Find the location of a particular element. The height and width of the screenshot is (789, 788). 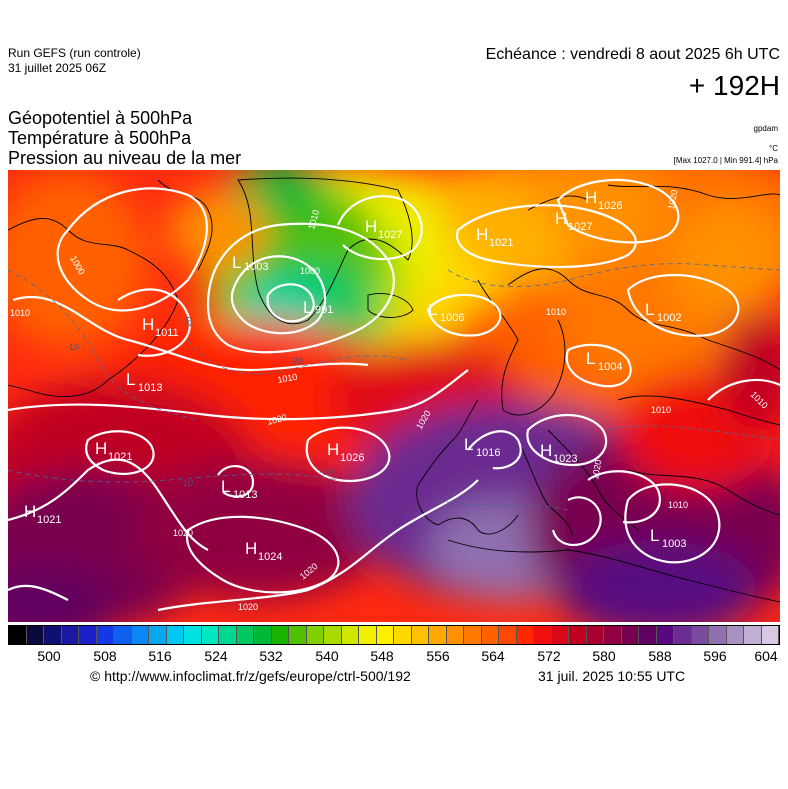

svg-text: 1024 is located at coordinates (270, 557).